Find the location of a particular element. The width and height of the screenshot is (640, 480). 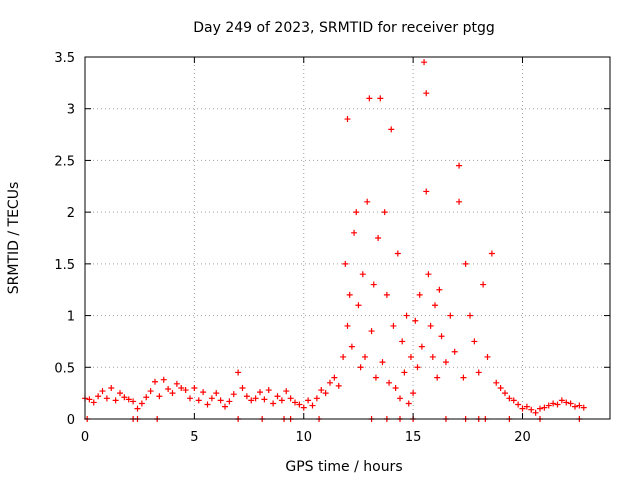

x-tick-label: 5 is located at coordinates (194, 437).